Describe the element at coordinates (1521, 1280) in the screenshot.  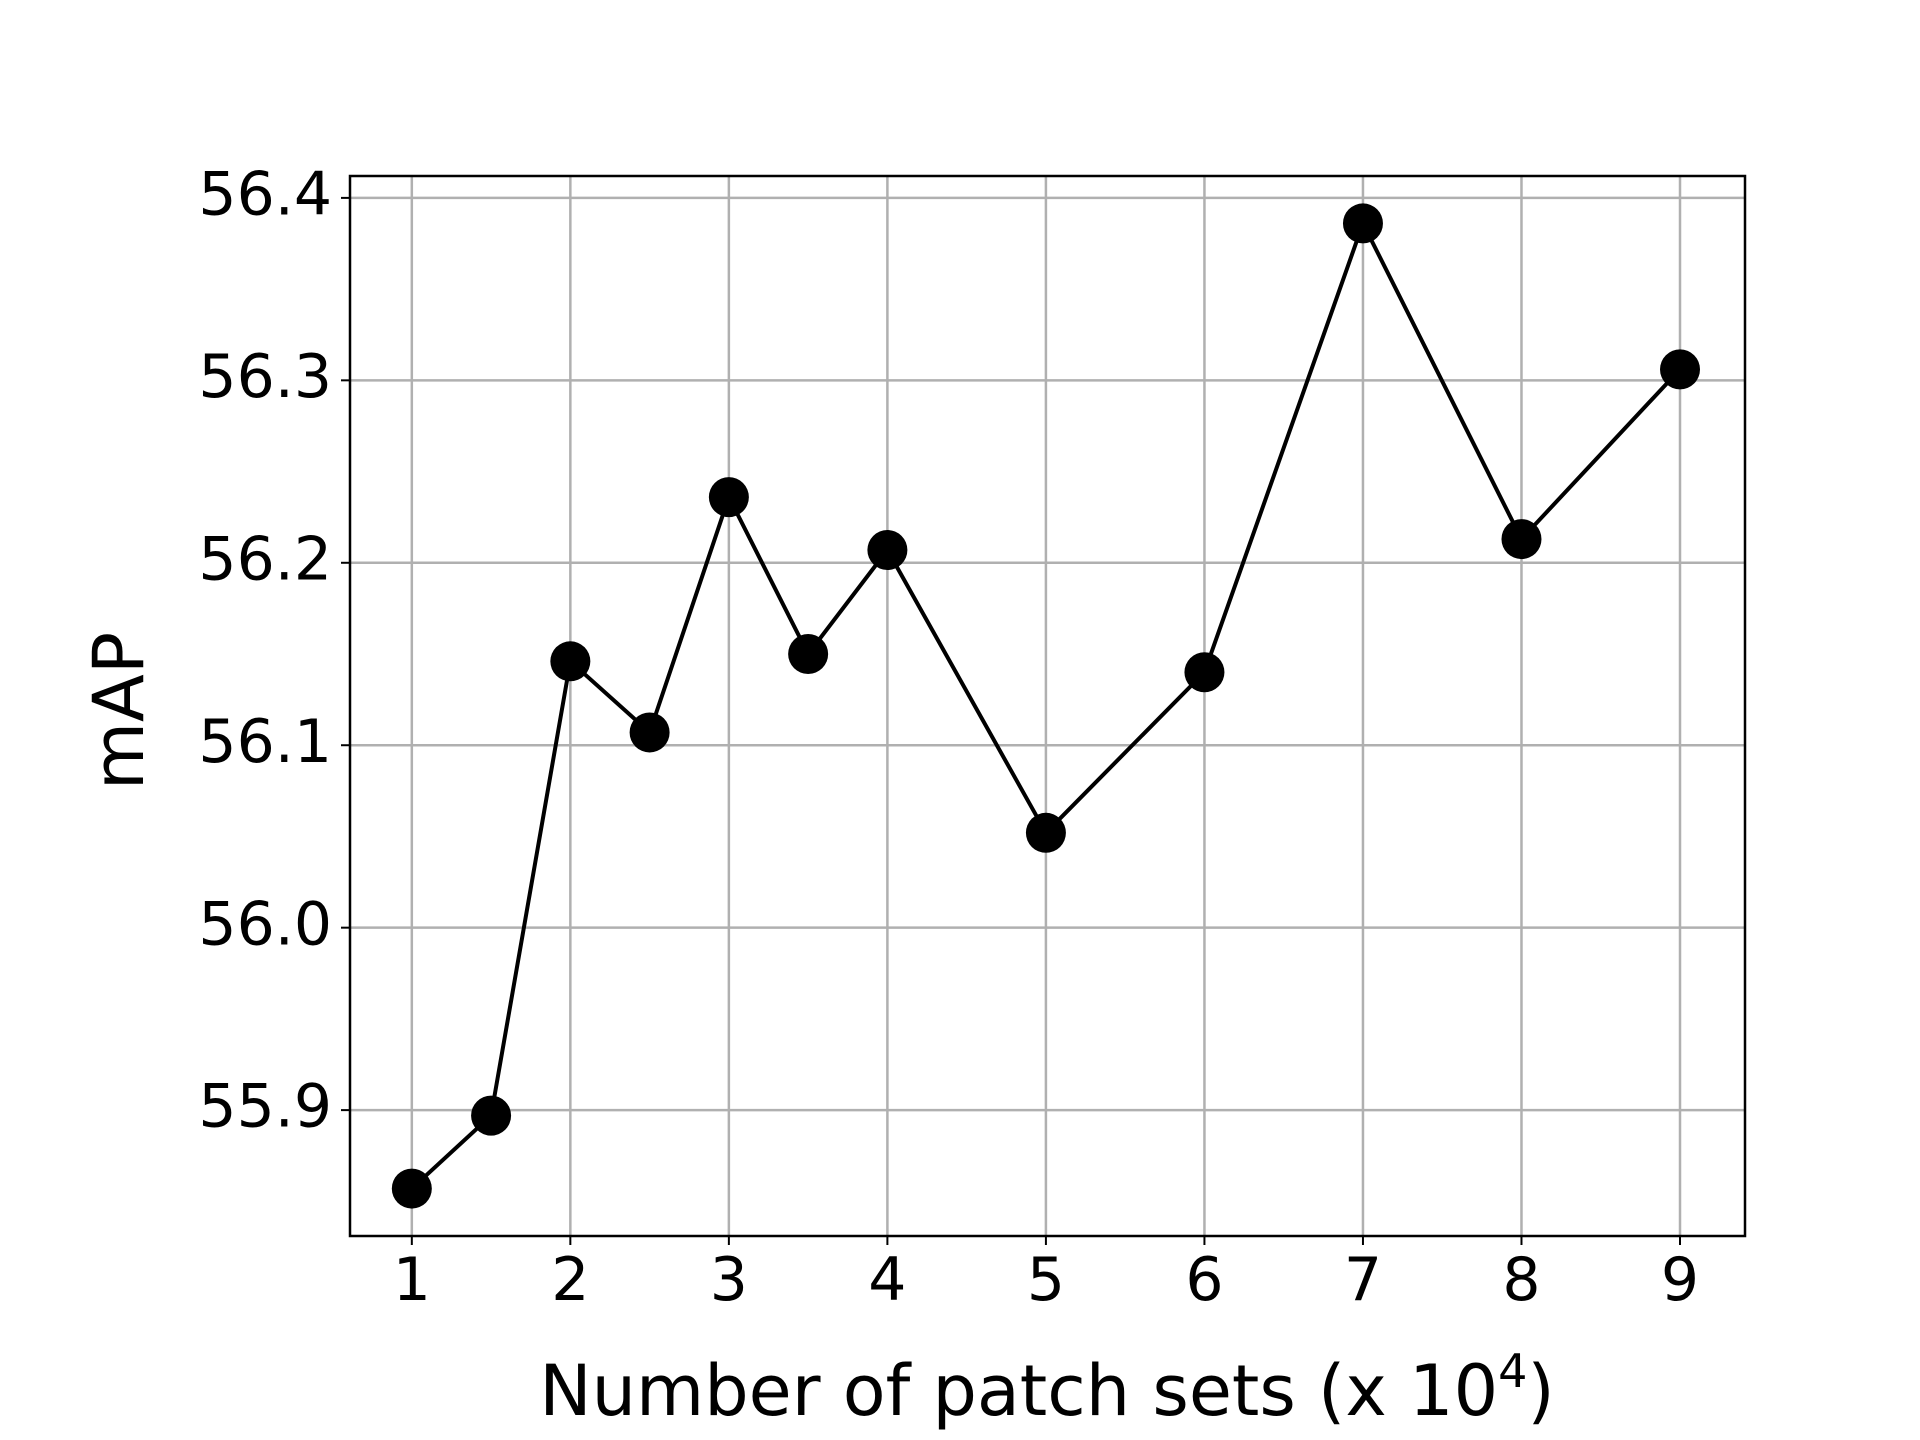
I see `x-tick-label: 8` at that location.